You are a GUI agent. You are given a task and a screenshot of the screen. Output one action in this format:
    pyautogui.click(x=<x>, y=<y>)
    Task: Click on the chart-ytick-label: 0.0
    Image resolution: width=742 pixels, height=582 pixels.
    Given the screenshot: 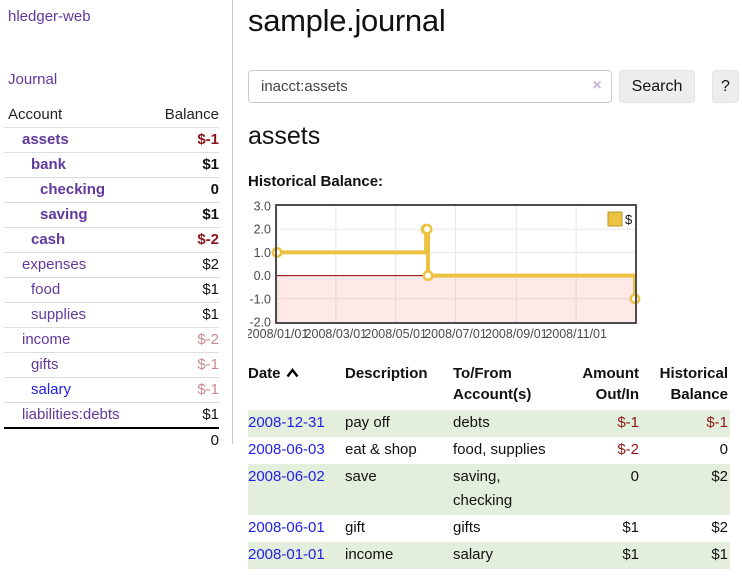 What is the action you would take?
    pyautogui.click(x=262, y=276)
    